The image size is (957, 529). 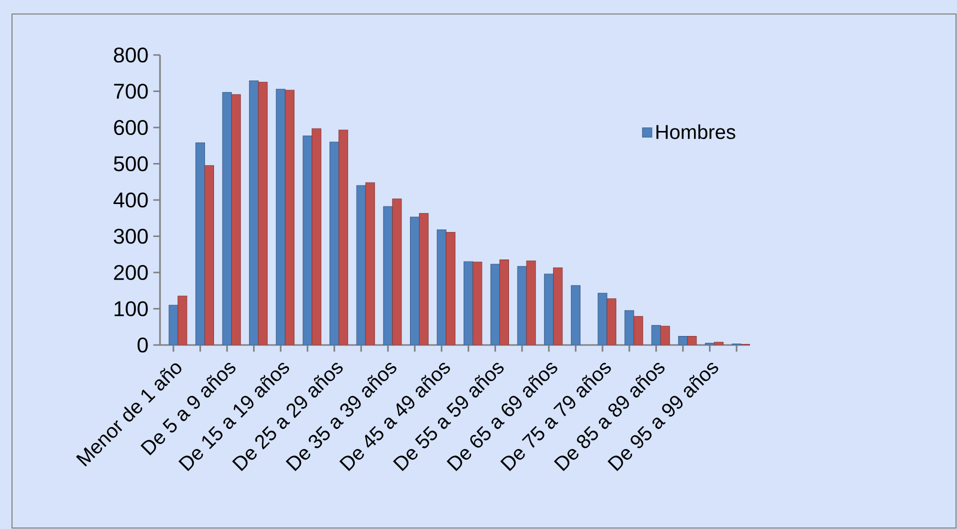 What do you see at coordinates (131, 200) in the screenshot?
I see `y-tick-label: 400` at bounding box center [131, 200].